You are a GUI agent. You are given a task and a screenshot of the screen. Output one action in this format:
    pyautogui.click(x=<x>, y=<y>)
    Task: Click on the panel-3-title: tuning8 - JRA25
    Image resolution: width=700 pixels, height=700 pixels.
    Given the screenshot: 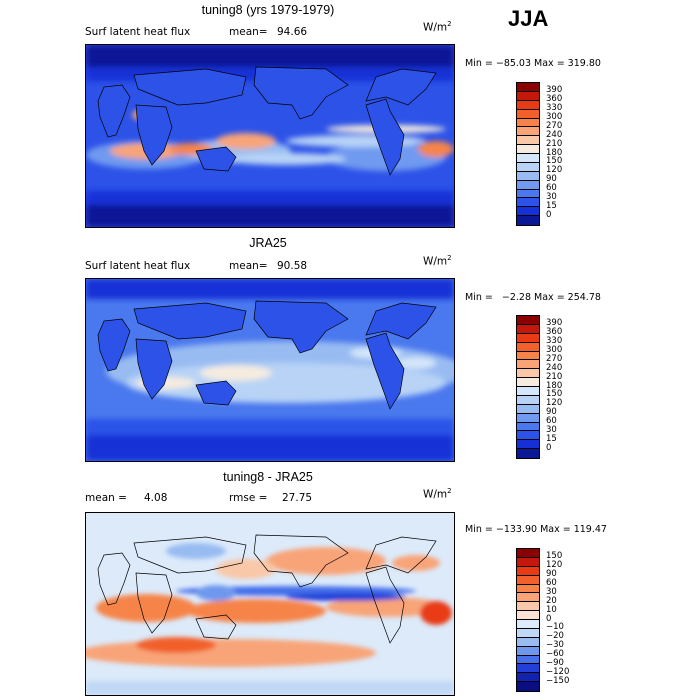 What is the action you would take?
    pyautogui.click(x=268, y=477)
    